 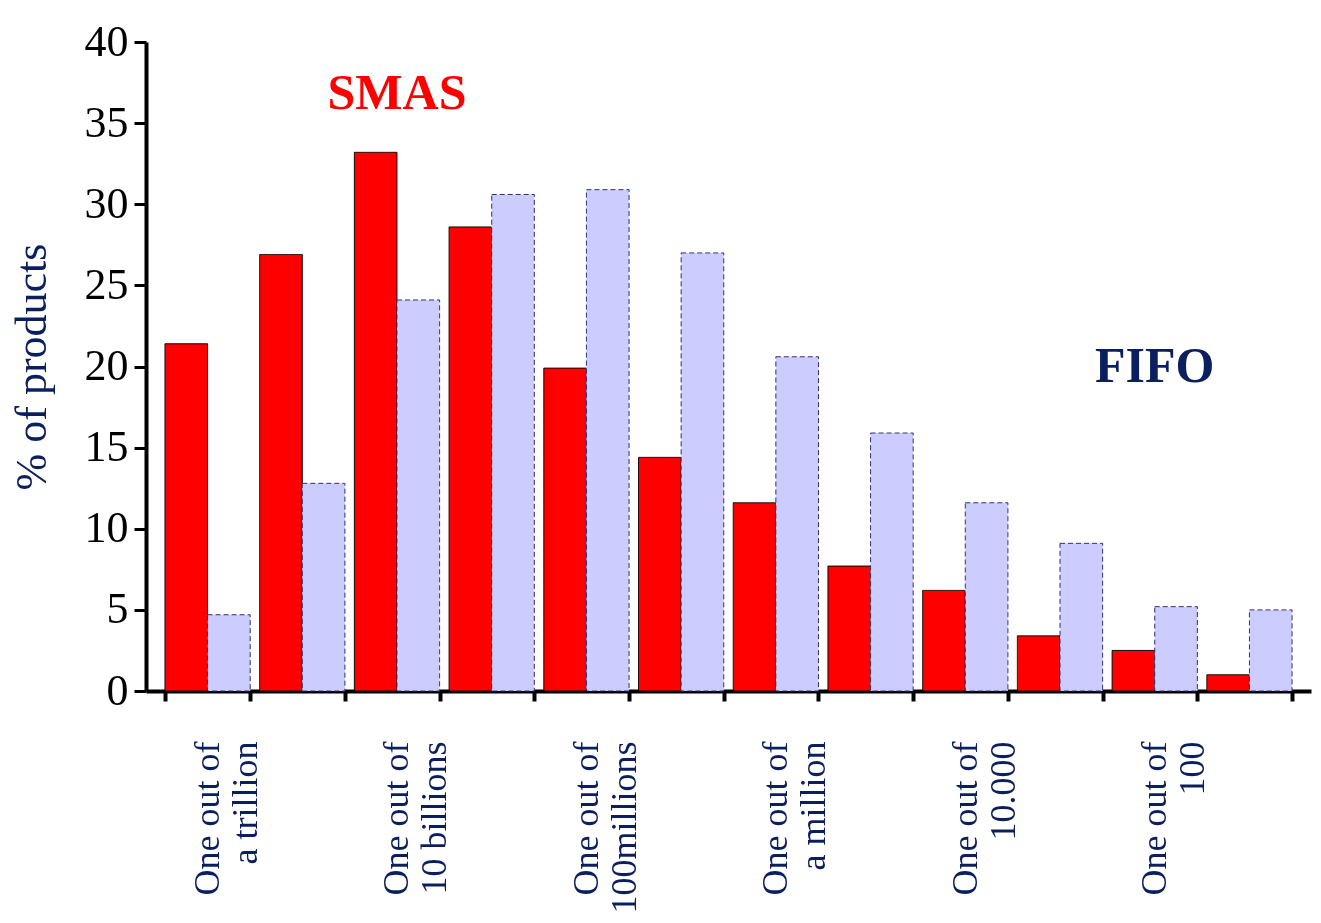 What do you see at coordinates (106, 122) in the screenshot?
I see `y-tick-label: 35` at bounding box center [106, 122].